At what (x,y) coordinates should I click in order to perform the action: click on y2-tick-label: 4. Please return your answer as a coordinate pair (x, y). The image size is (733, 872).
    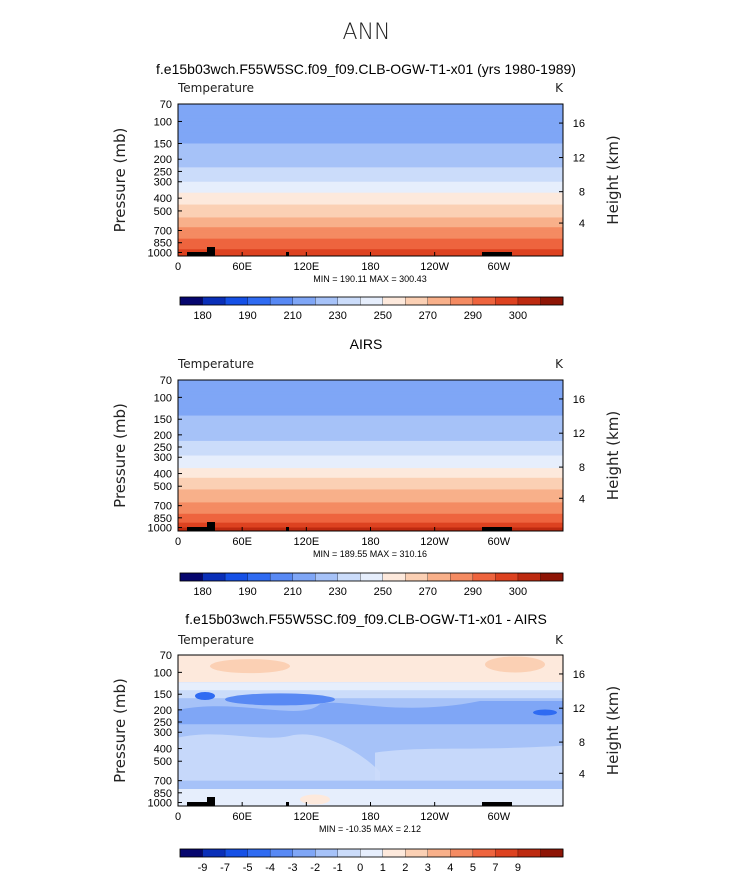
    Looking at the image, I should click on (582, 224).